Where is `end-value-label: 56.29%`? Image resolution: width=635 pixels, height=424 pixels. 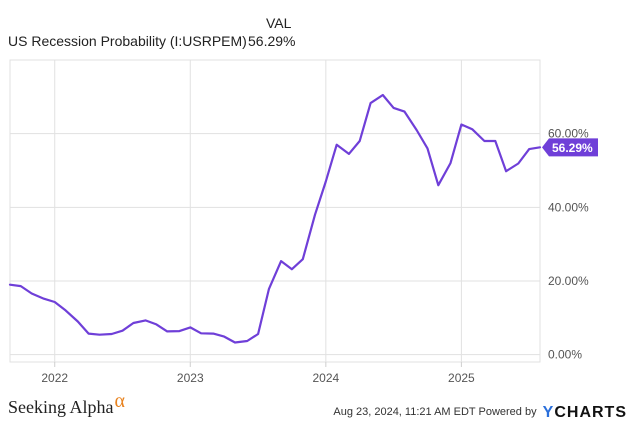
end-value-label: 56.29% is located at coordinates (570, 147).